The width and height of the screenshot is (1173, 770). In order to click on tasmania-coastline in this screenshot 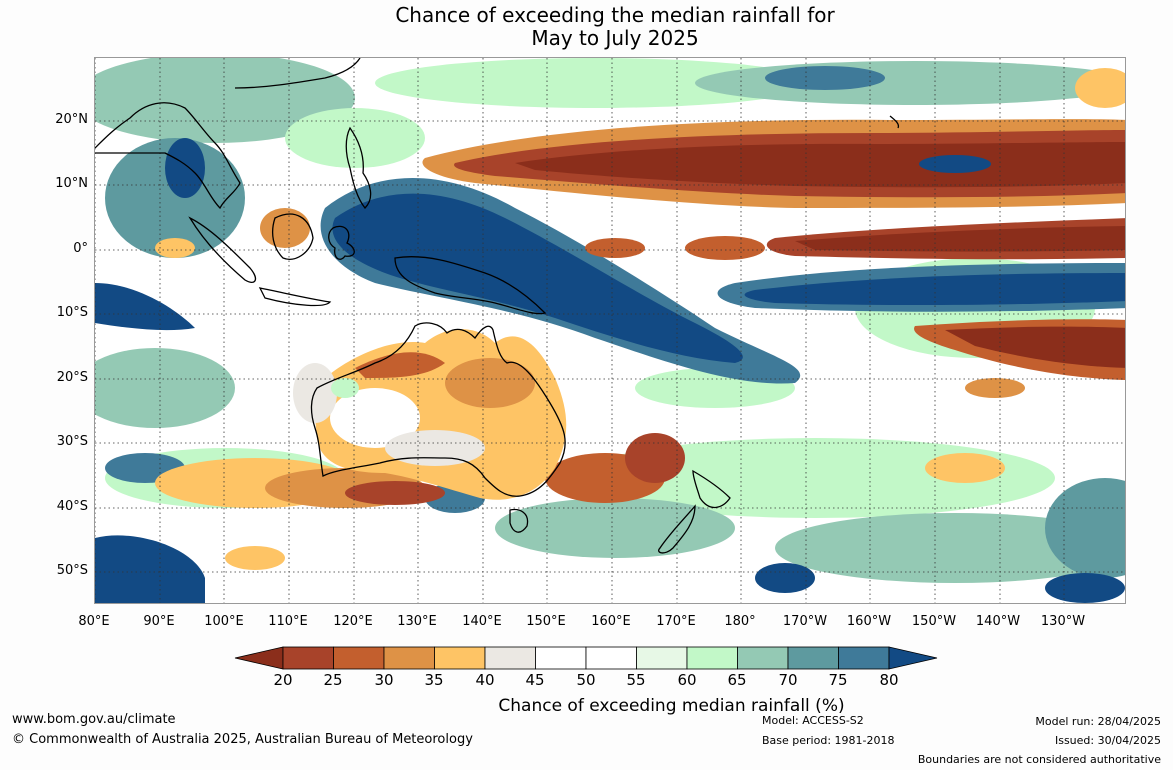, I will do `click(519, 520)`.